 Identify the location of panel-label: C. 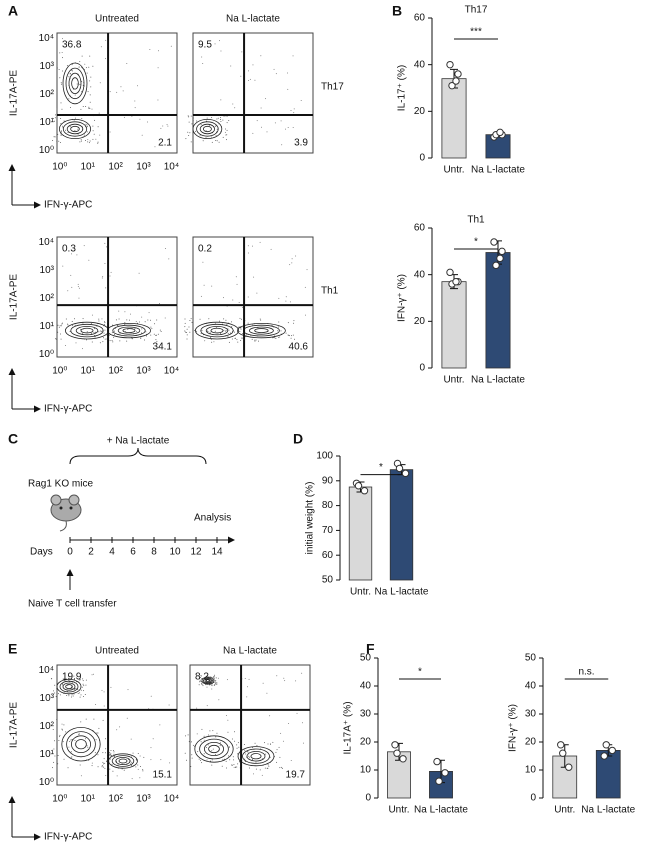
(13, 439).